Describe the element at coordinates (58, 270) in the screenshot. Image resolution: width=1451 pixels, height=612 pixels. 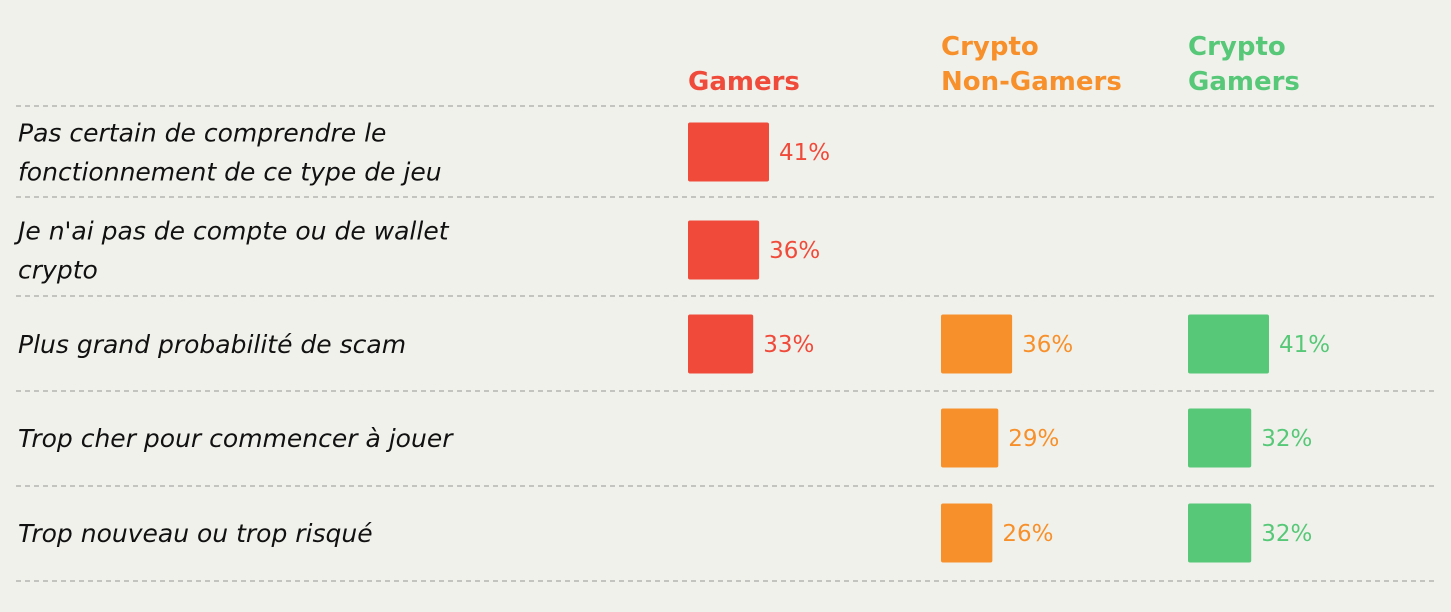
I see `row-label-2-line-2: crypto` at that location.